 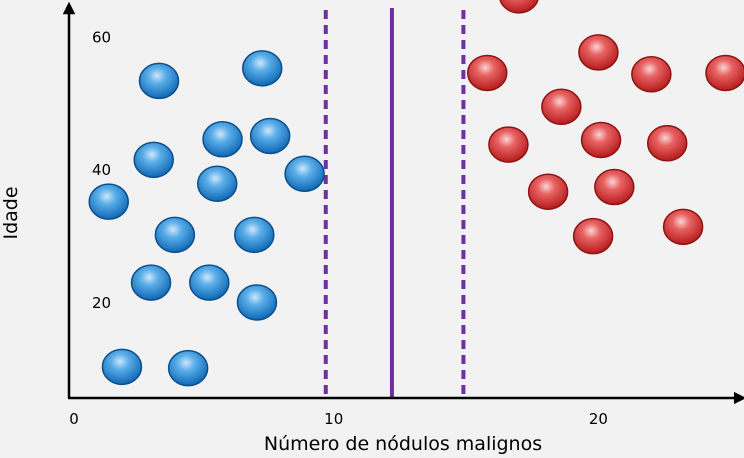 What do you see at coordinates (403, 444) in the screenshot?
I see `x-axis-title: Número de nódulos malignos` at bounding box center [403, 444].